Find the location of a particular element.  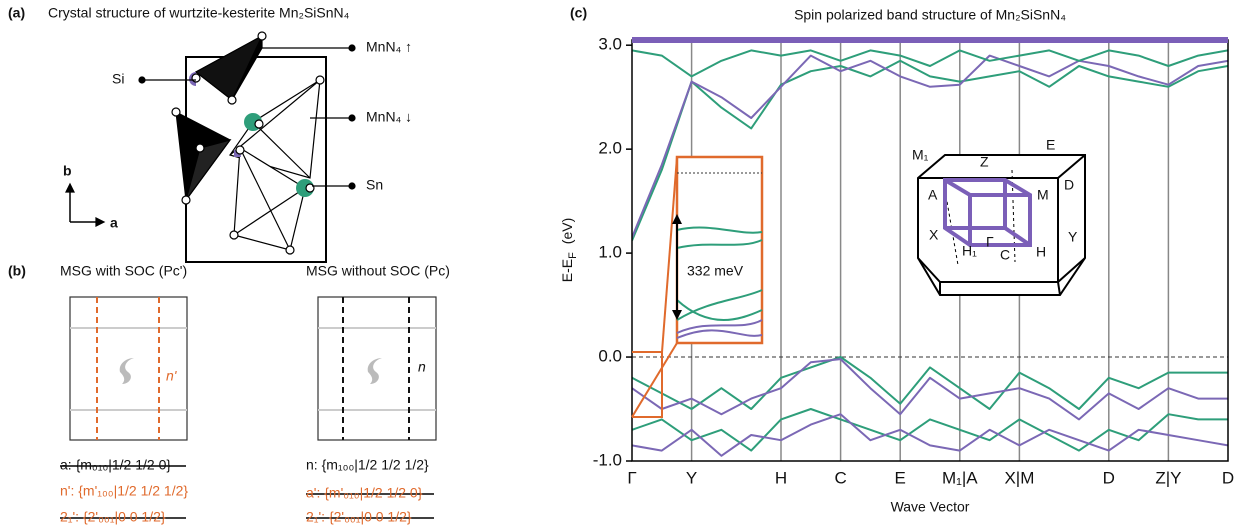

bz-label: Z is located at coordinates (984, 162).